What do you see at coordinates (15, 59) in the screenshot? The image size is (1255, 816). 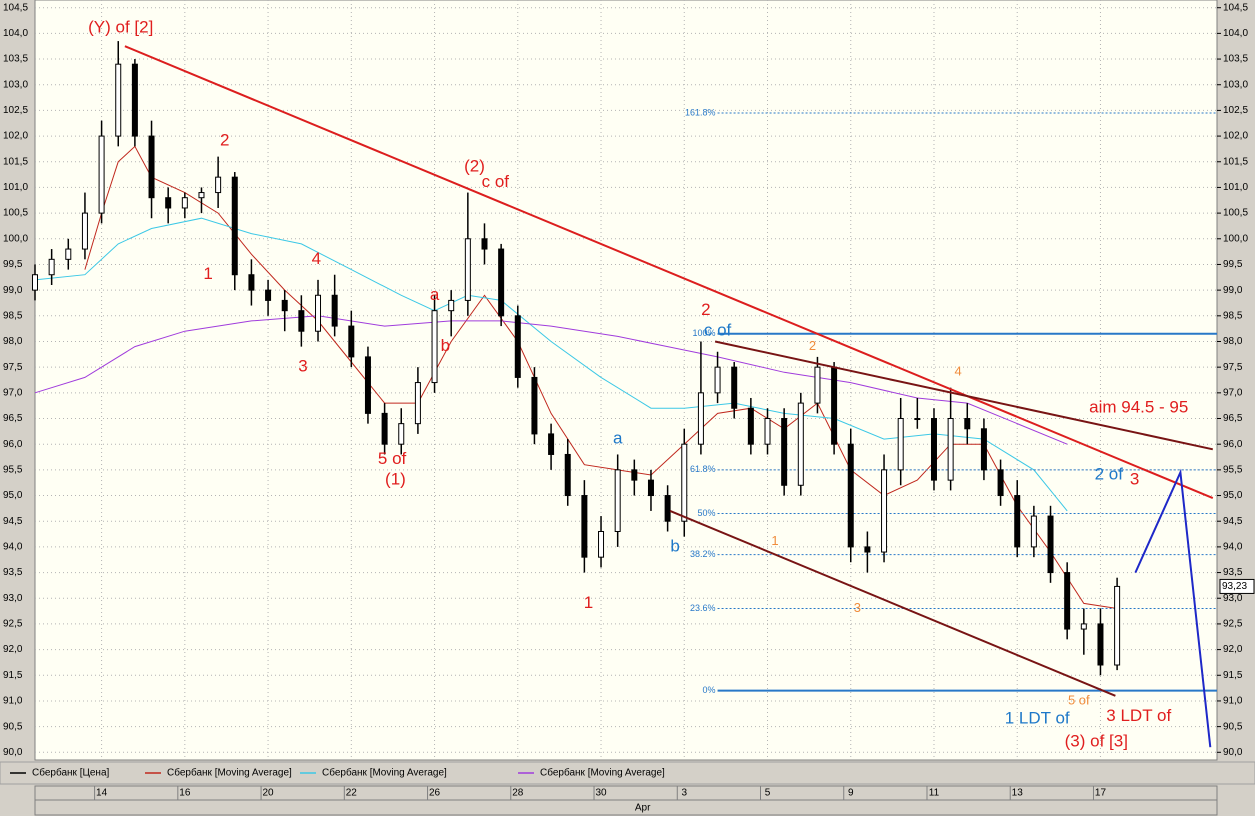 I see `y-tick-label: 103,5` at bounding box center [15, 59].